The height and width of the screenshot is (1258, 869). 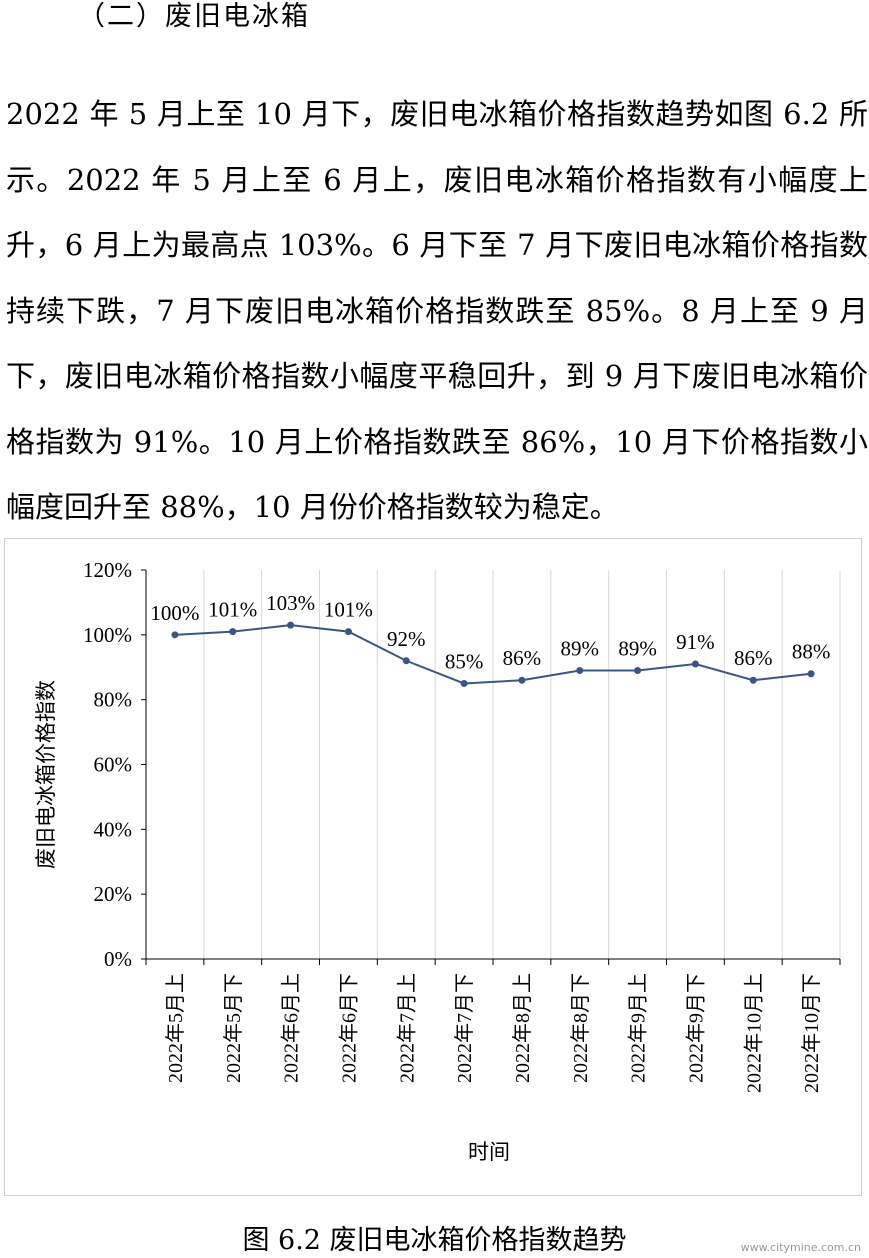 I want to click on y-tick-label: 0%, so click(x=118, y=959).